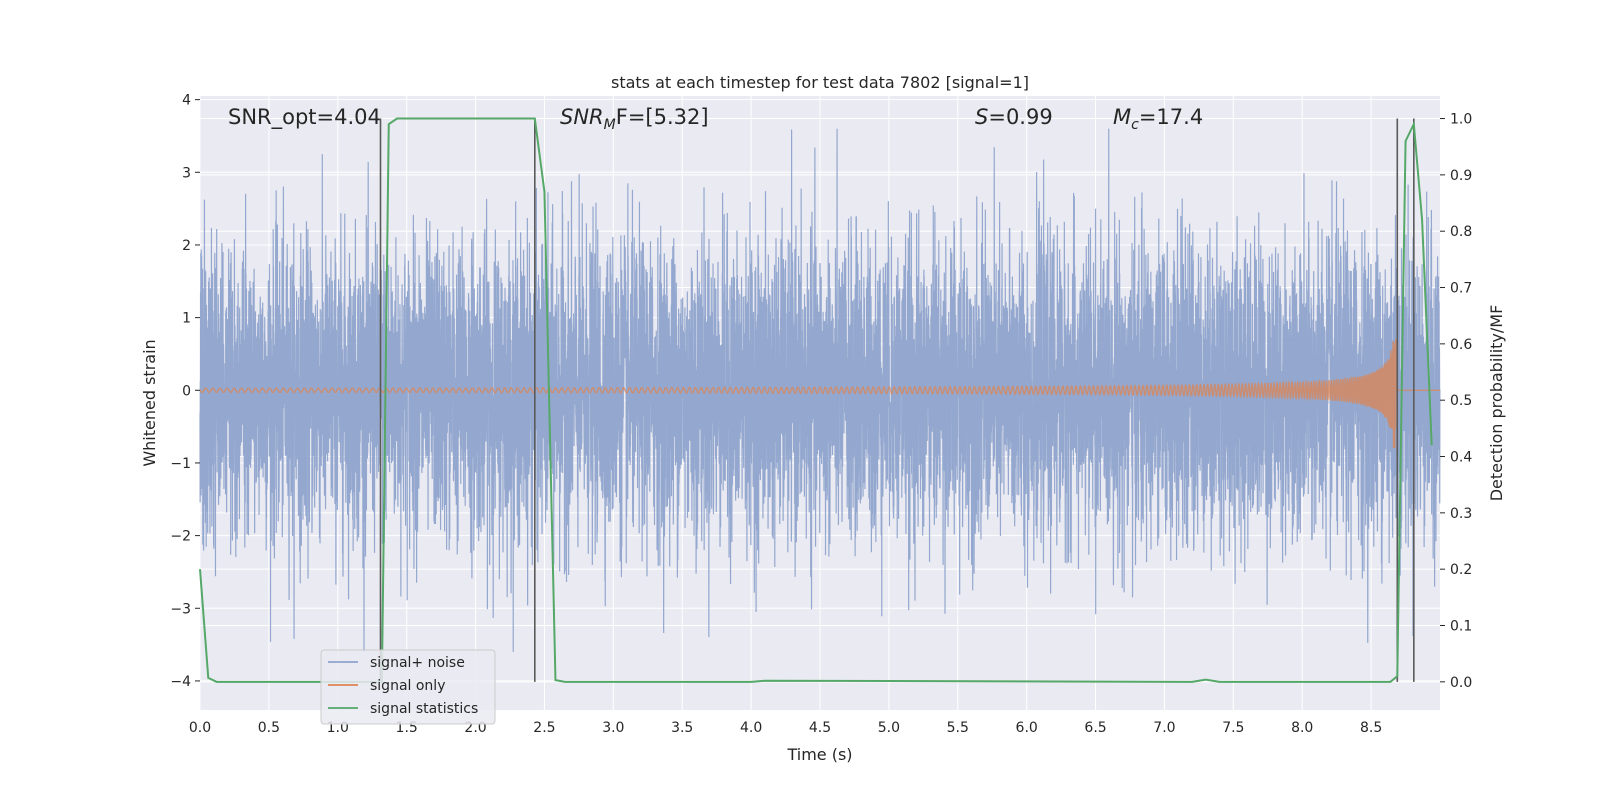  What do you see at coordinates (682, 728) in the screenshot?
I see `x-tick-label: 3.5` at bounding box center [682, 728].